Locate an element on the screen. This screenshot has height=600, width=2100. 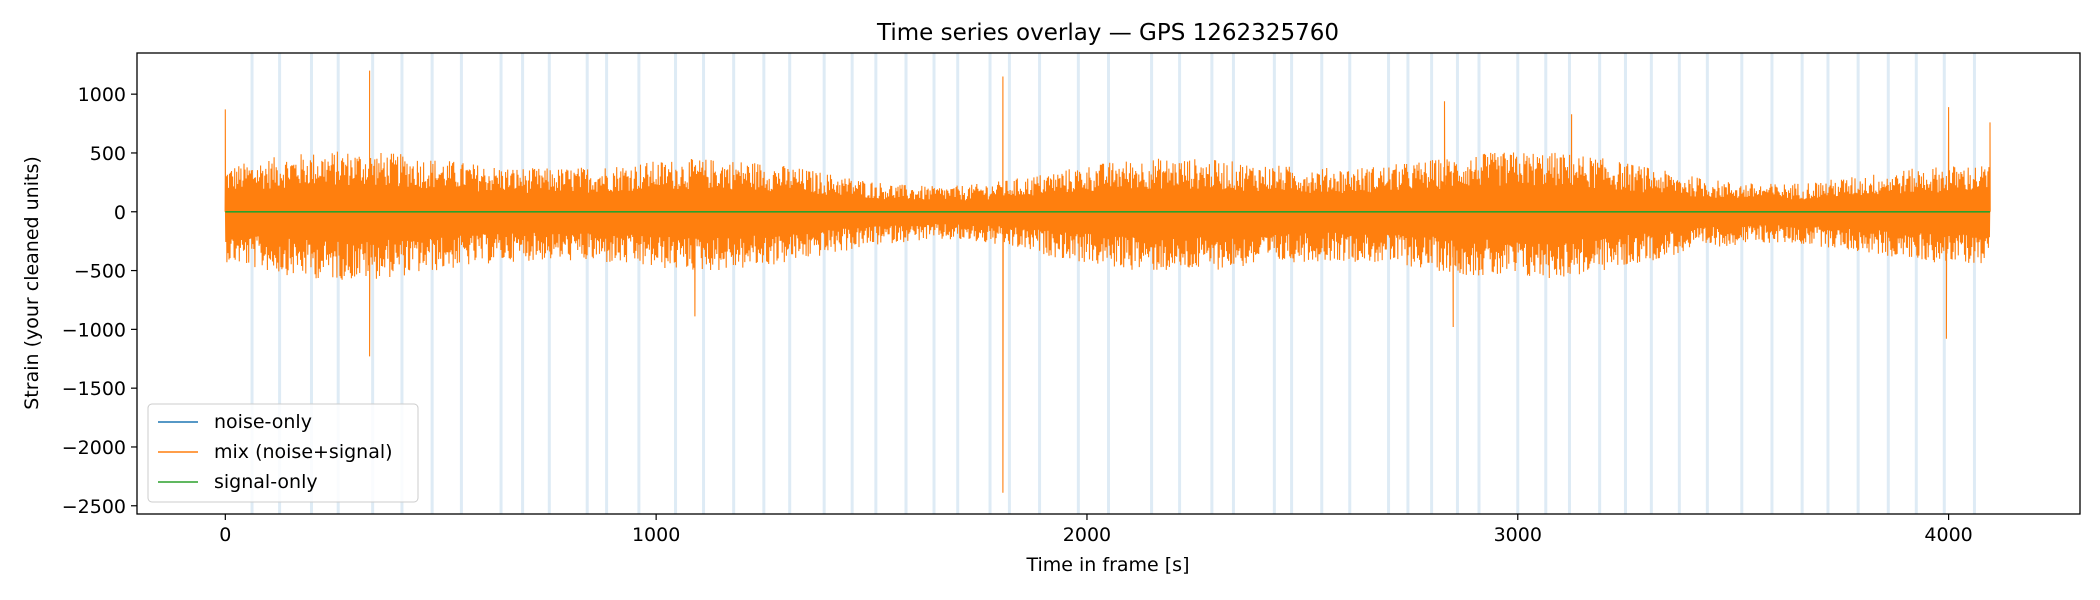
y-tick-label: −500 is located at coordinates (100, 272).